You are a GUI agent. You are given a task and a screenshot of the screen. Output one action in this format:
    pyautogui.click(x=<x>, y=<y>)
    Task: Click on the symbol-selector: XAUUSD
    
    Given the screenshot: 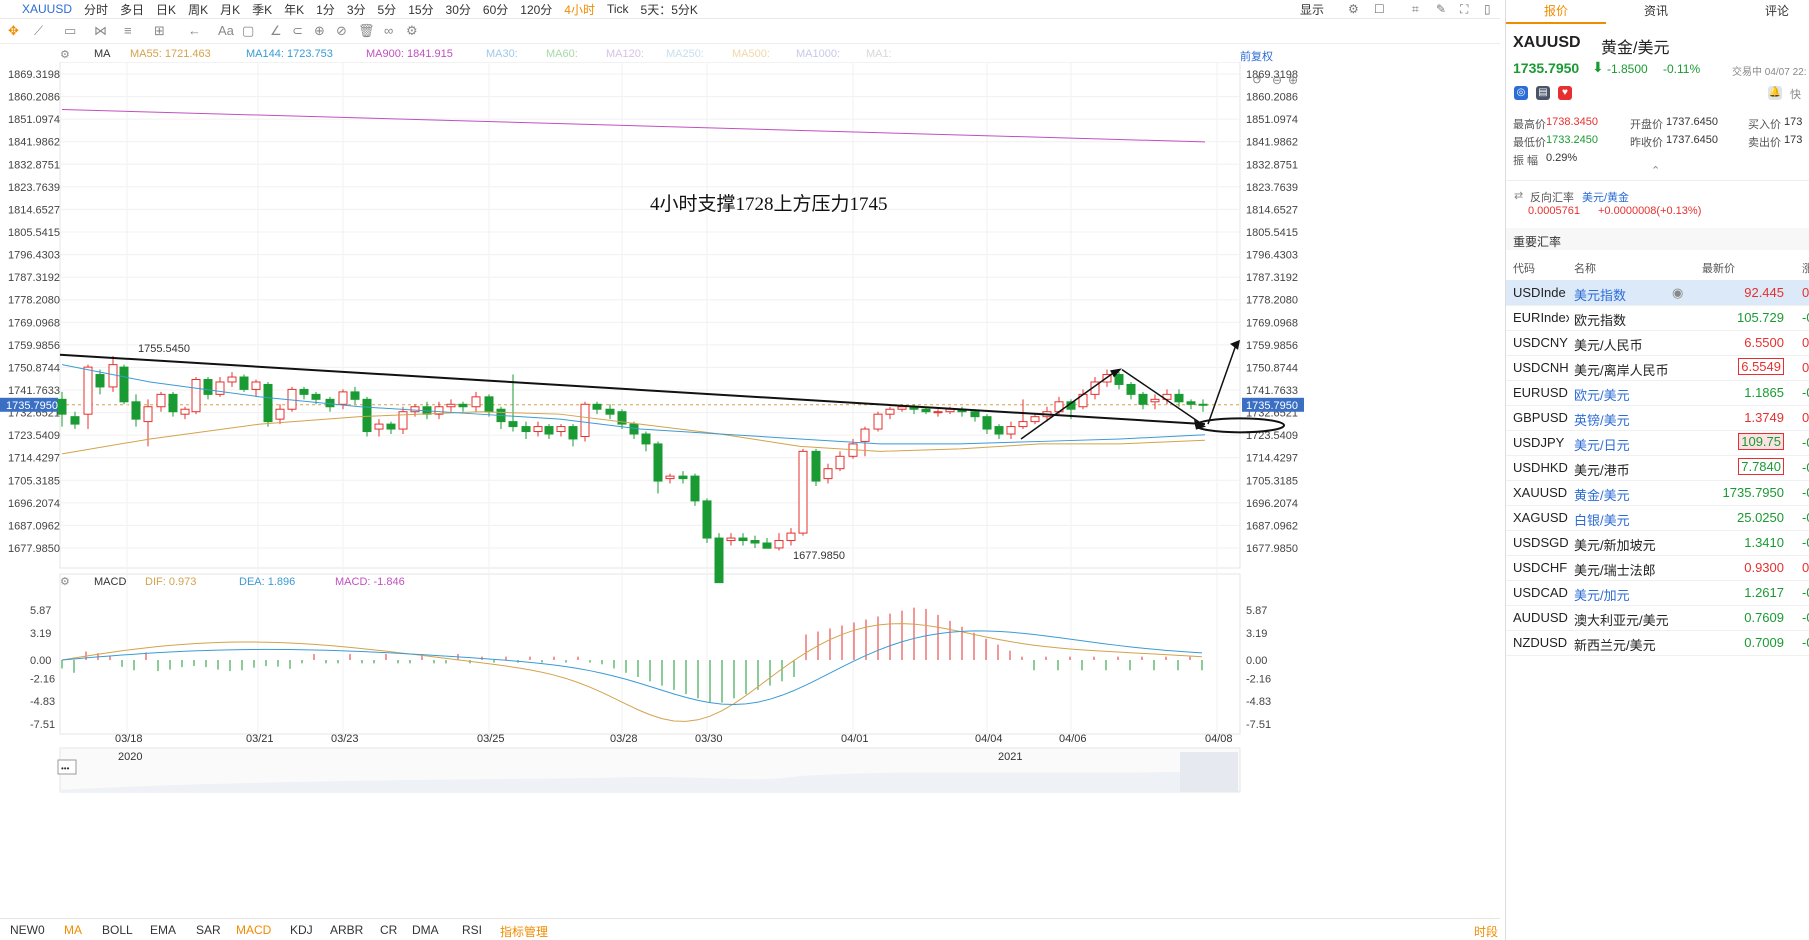 What is the action you would take?
    pyautogui.click(x=47, y=9)
    